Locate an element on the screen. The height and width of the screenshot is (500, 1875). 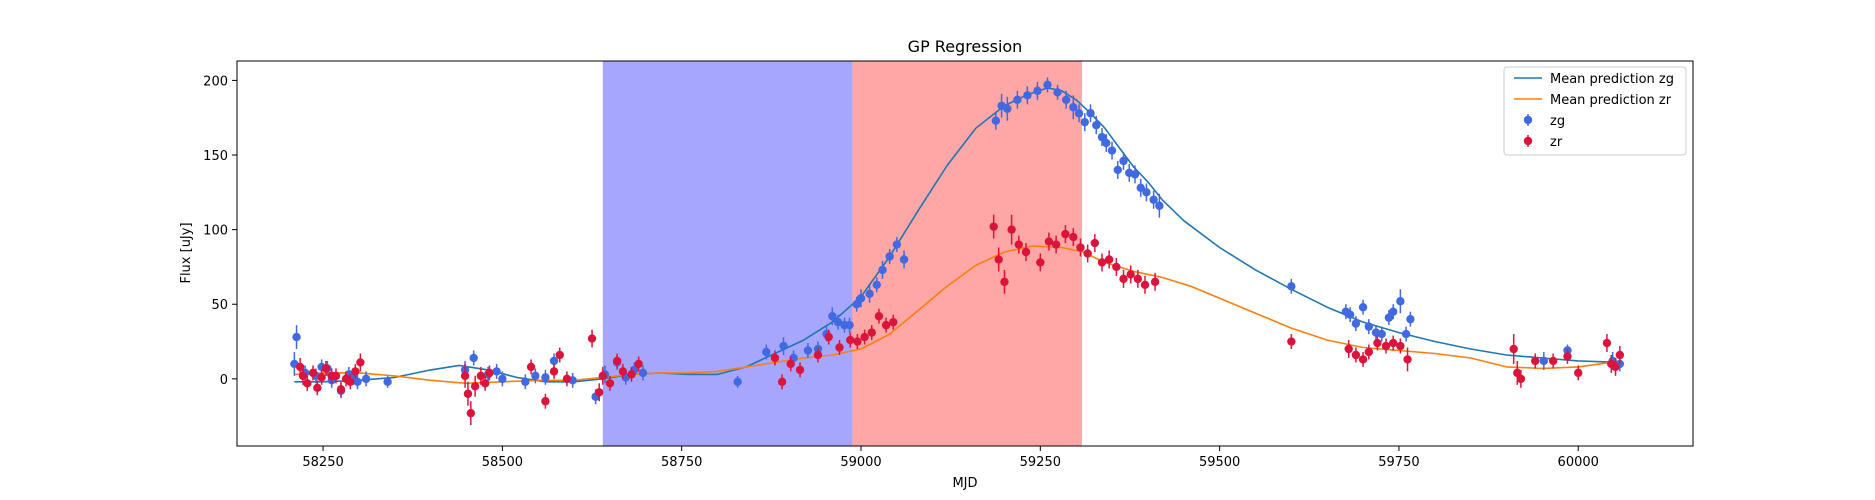
legend-marker-swatch is located at coordinates (1528, 120).